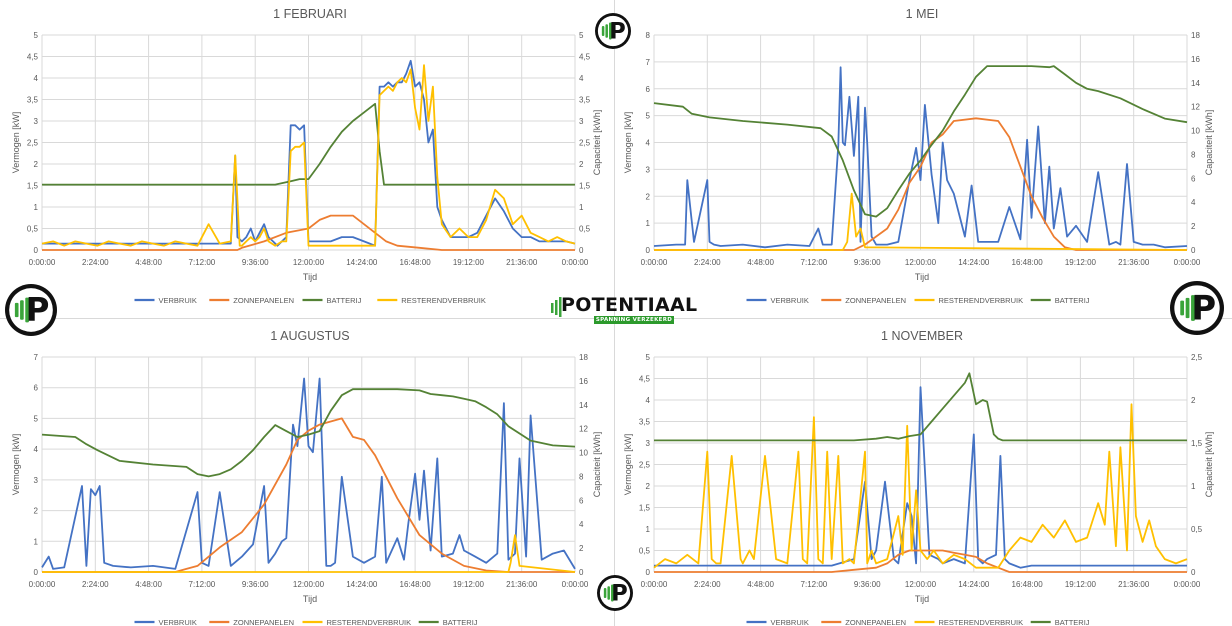 The image size is (1232, 626). I want to click on y-right-tick-label: 12, so click(1195, 107).